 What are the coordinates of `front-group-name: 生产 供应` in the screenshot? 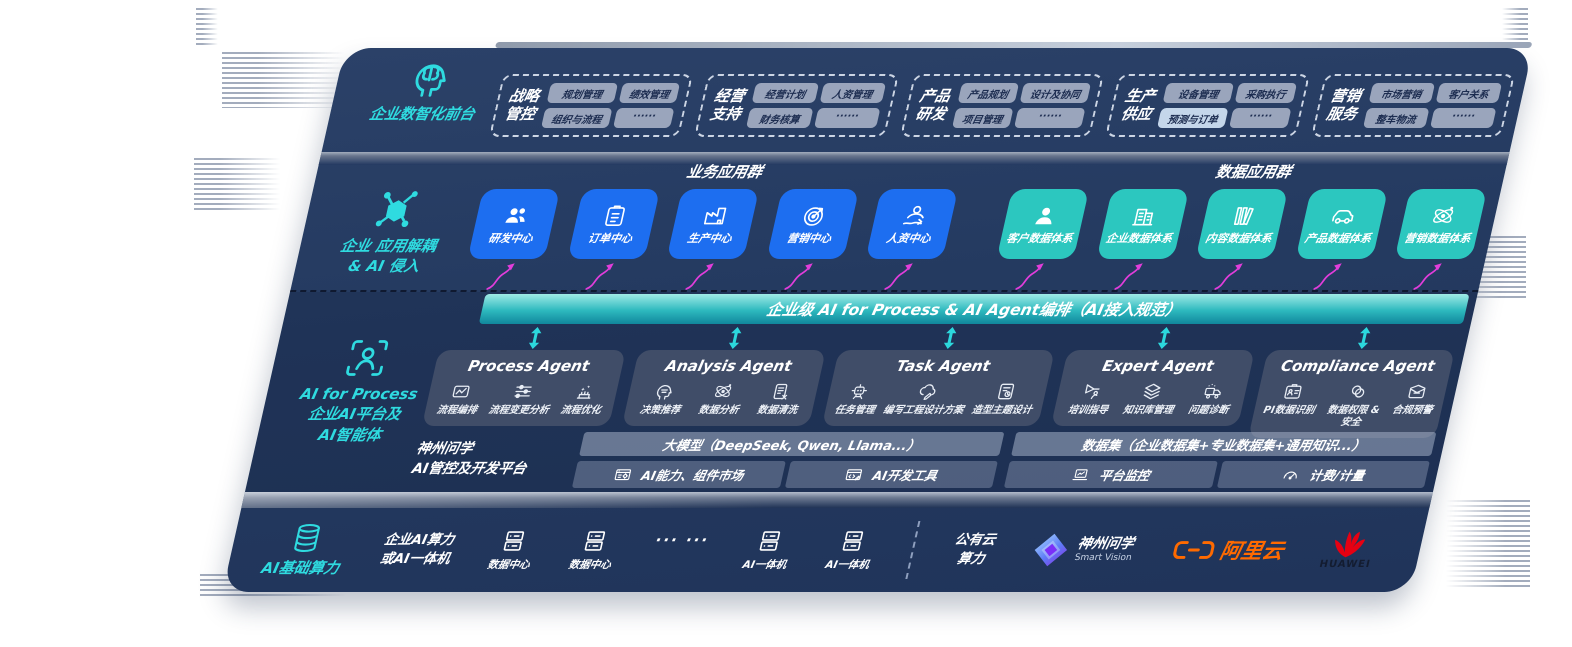 It's located at (1138, 105).